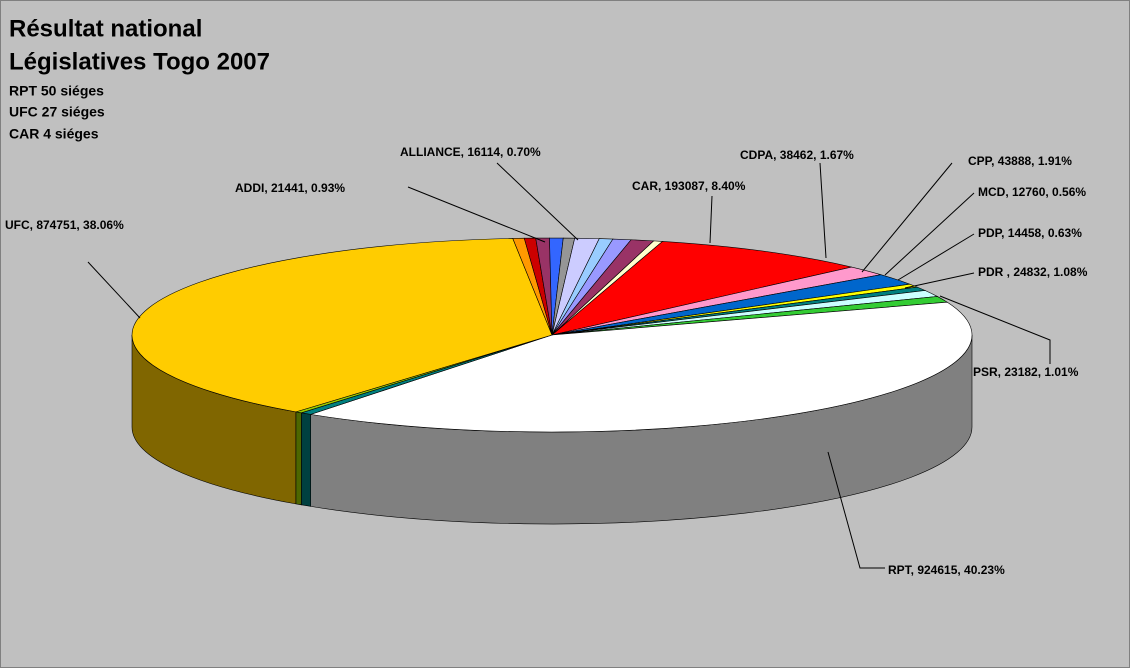  Describe the element at coordinates (57, 112) in the screenshot. I see `annotation: UFC 27 siéges` at that location.